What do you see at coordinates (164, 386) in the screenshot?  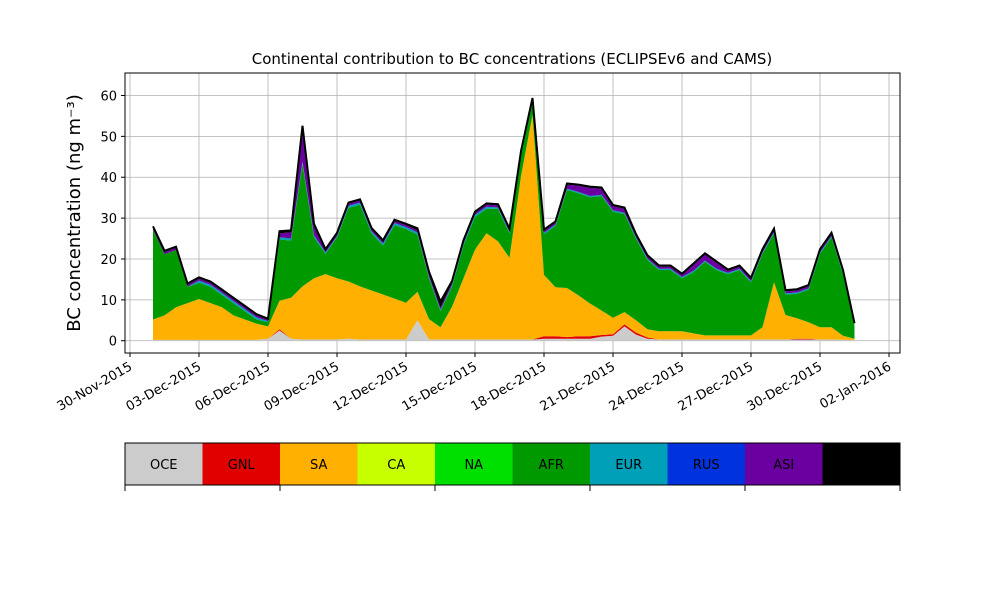 I see `x-tick-label: 03-Dec-2015` at bounding box center [164, 386].